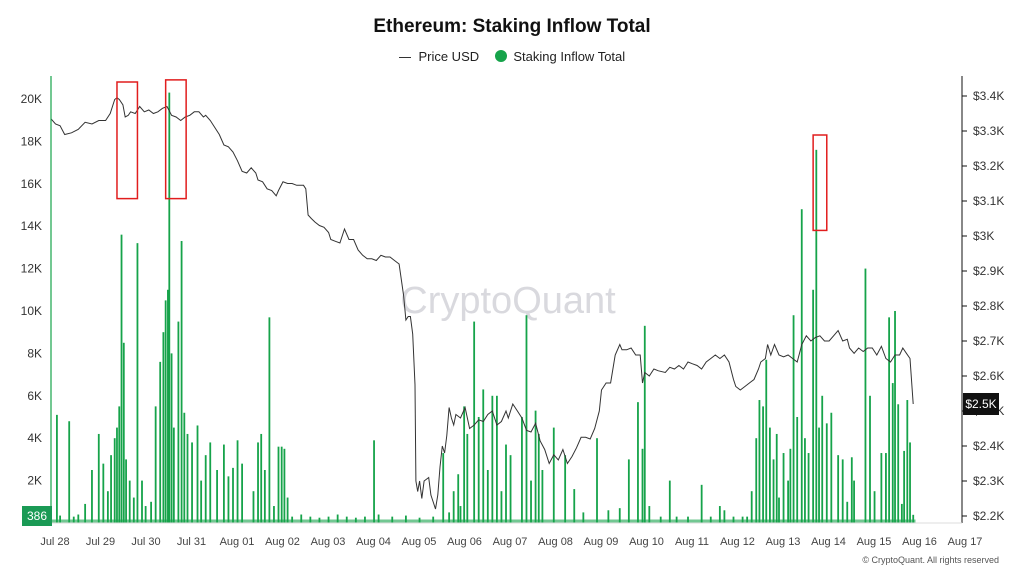 This screenshot has height=576, width=1024. What do you see at coordinates (31, 99) in the screenshot?
I see `y-left-tick-label: 20K` at bounding box center [31, 99].